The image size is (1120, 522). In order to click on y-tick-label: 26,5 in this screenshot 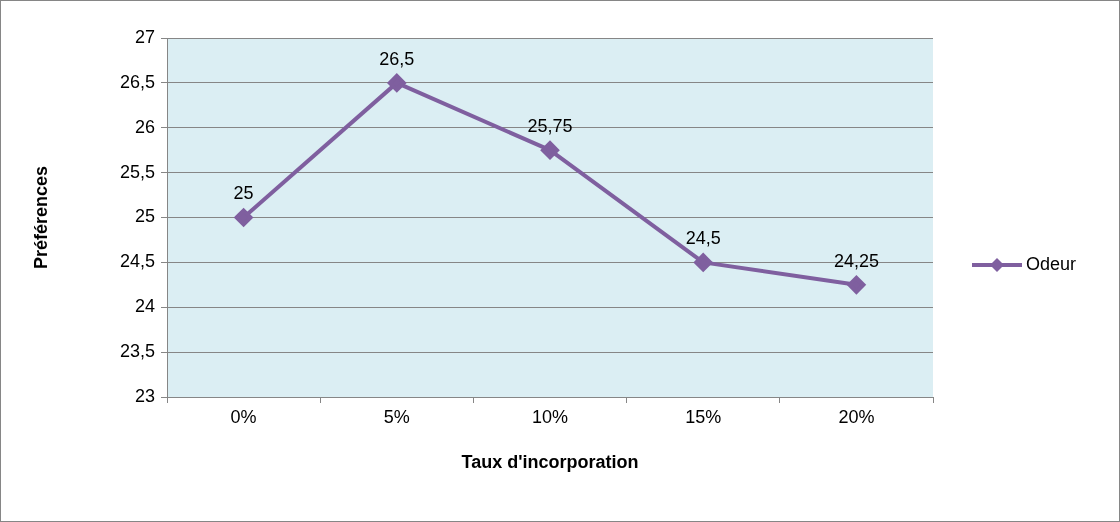, I will do `click(137, 81)`.